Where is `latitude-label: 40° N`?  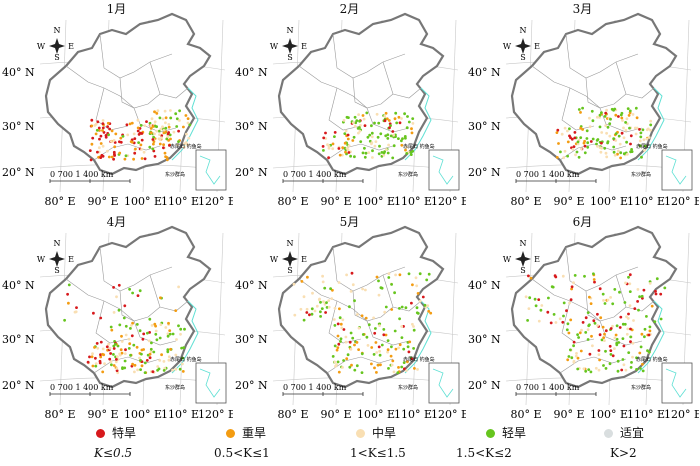 latitude-label: 40° N is located at coordinates (484, 72).